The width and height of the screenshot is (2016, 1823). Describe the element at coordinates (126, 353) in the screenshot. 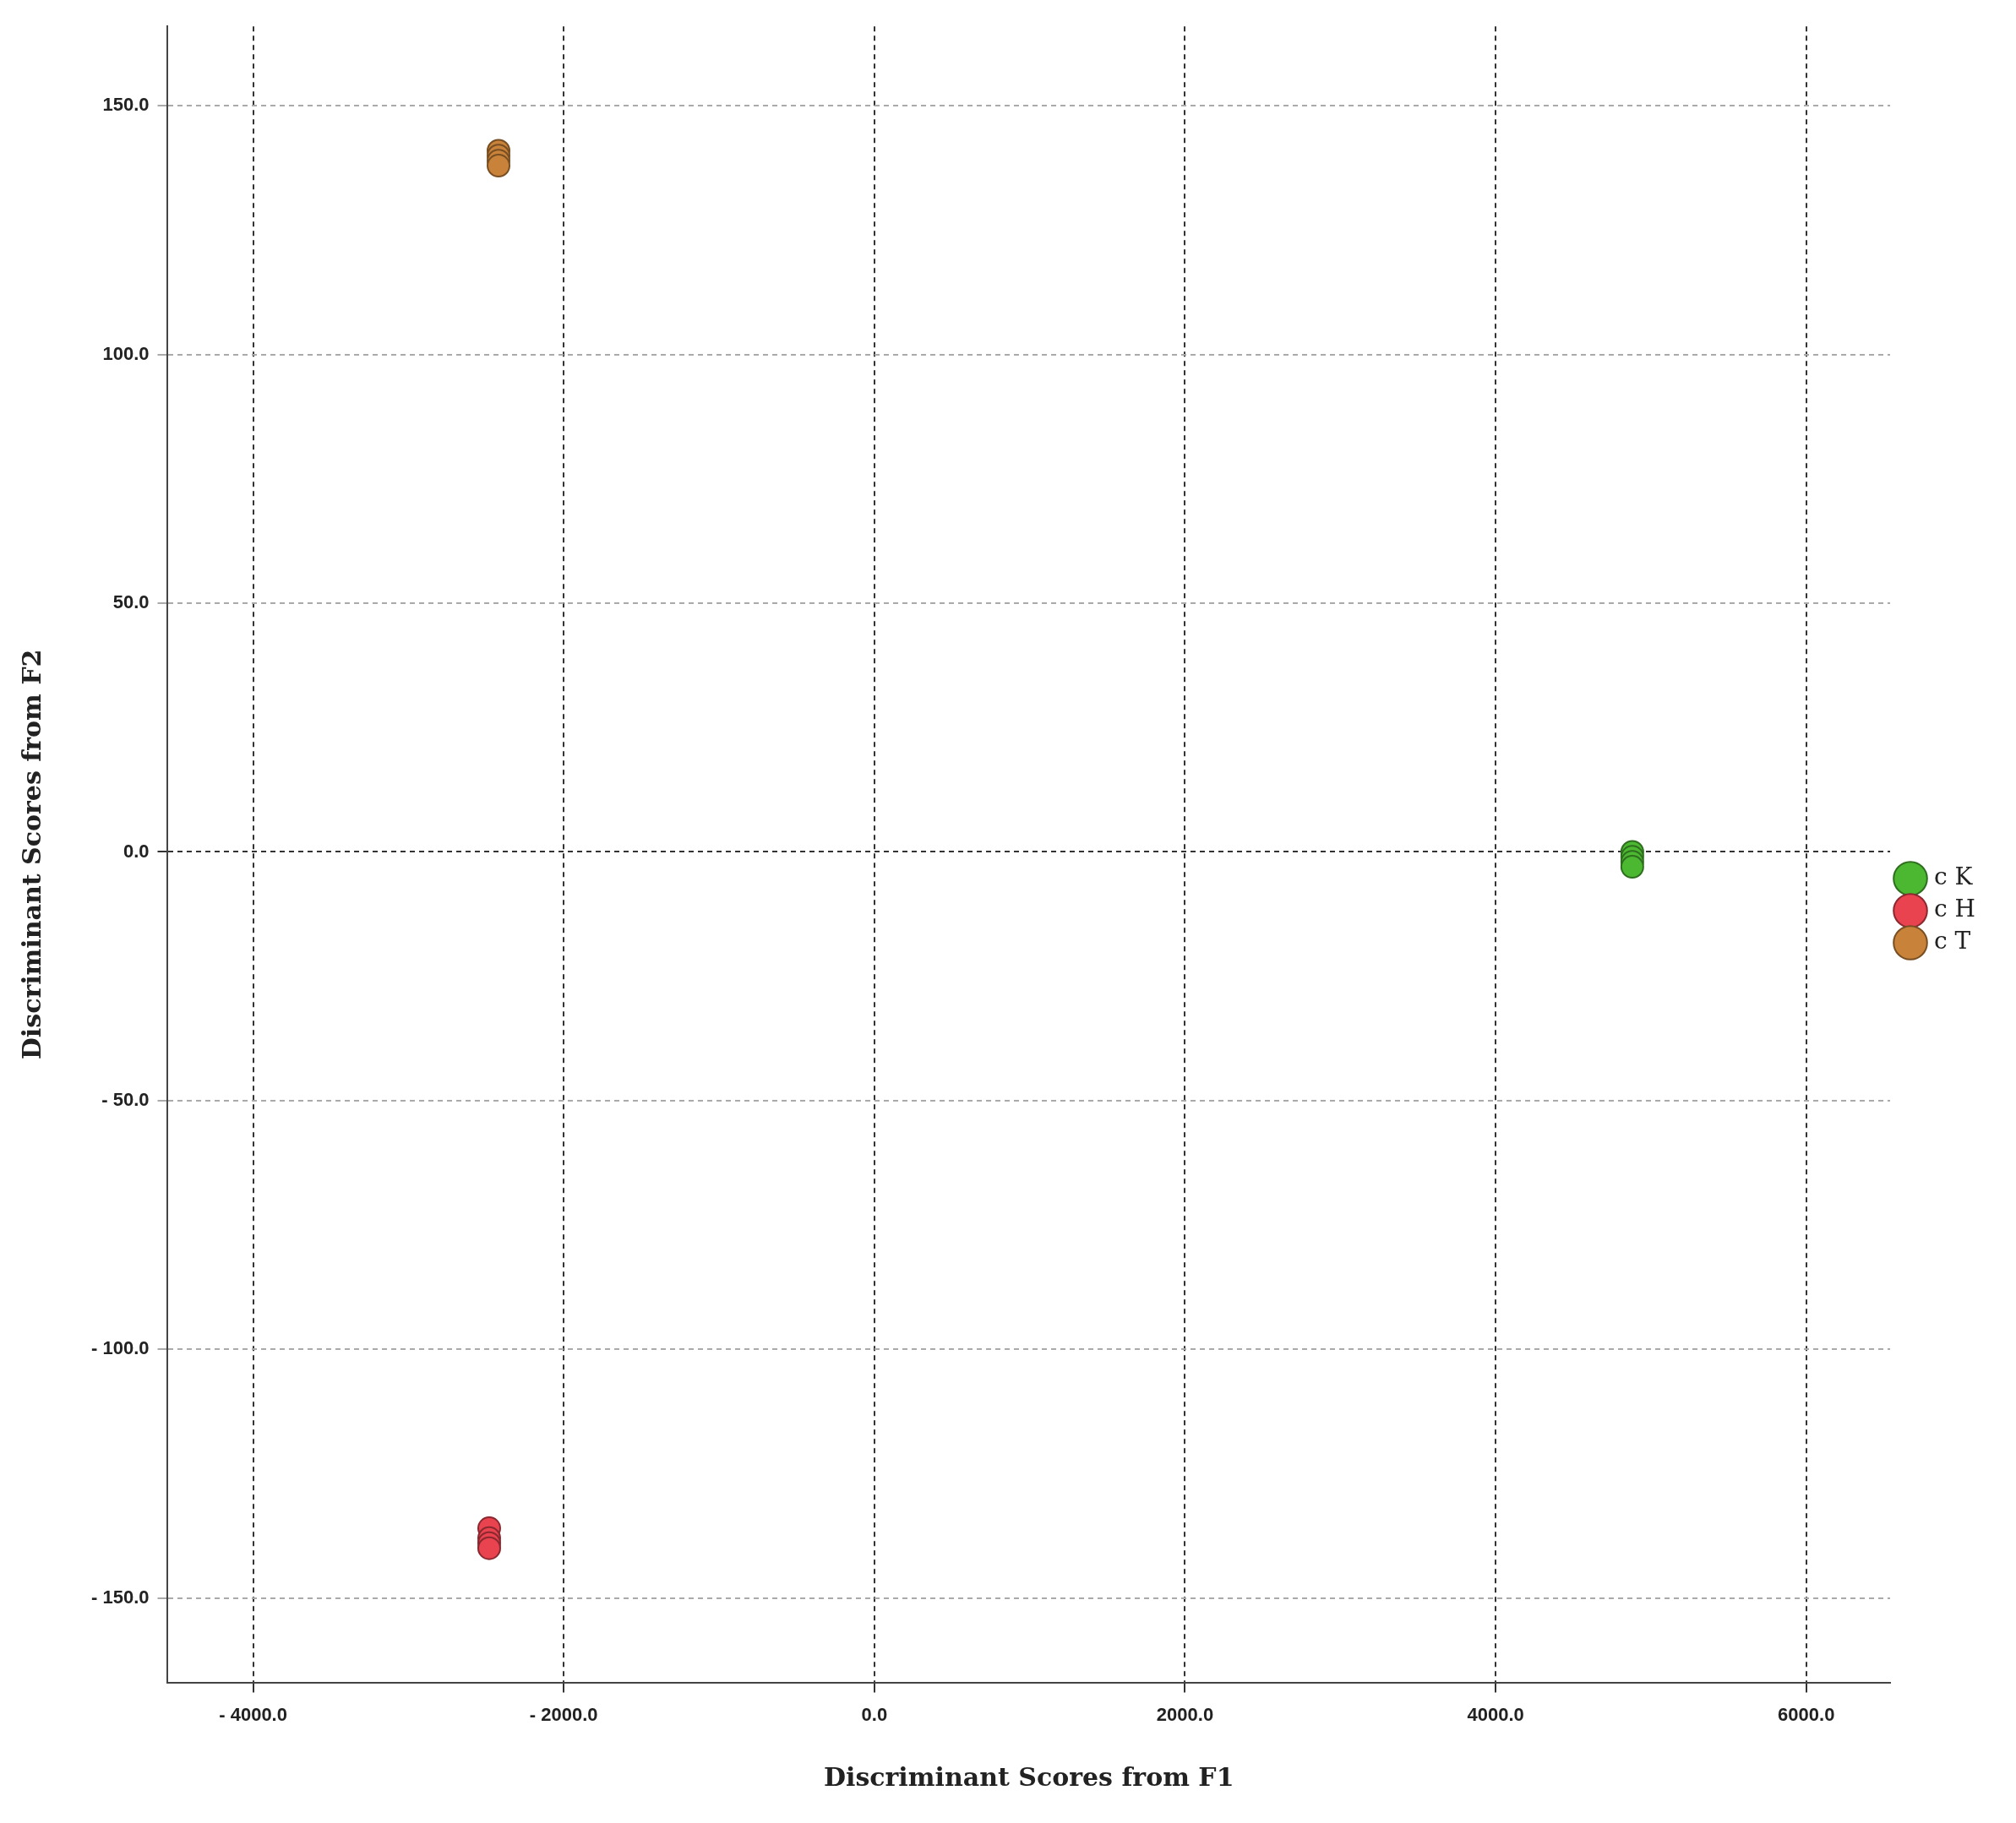

I see `y-tick-label: 100.0` at that location.